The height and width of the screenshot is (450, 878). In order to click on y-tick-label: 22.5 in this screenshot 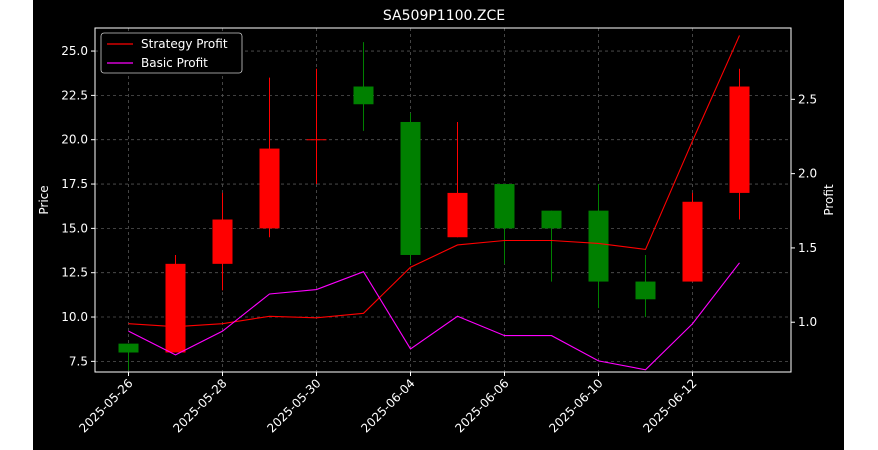, I will do `click(74, 95)`.